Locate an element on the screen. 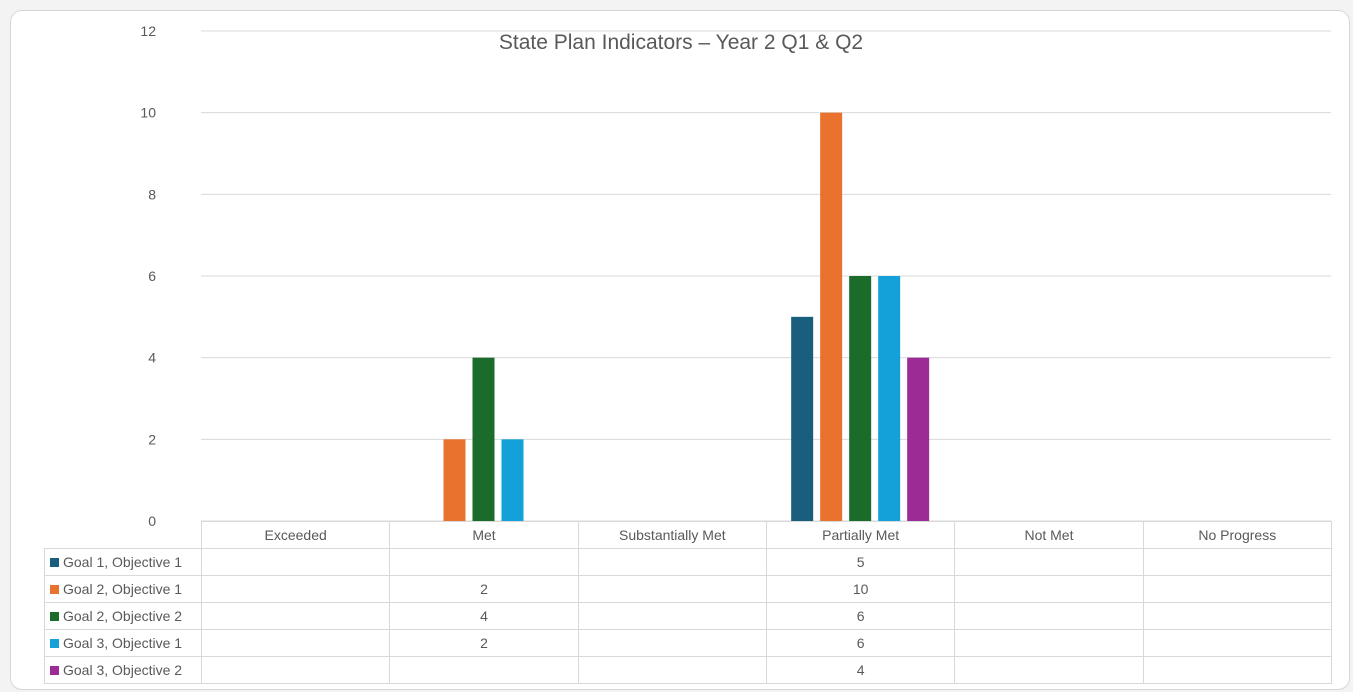 This screenshot has width=1353, height=692. series-name: Goal 2, Objective 1 is located at coordinates (123, 589).